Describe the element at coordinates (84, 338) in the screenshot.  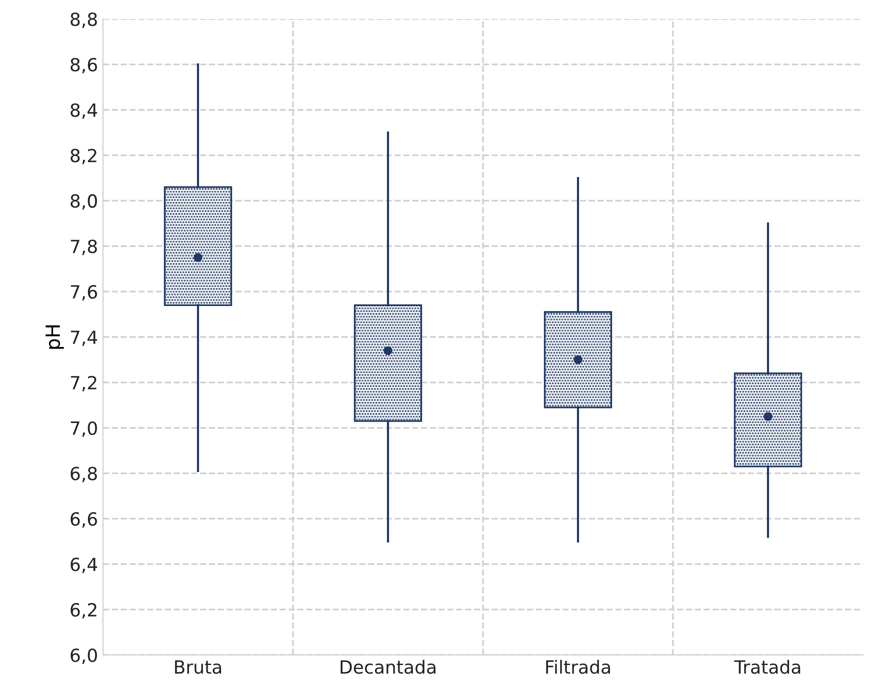
I see `y-tick-label: 7,4` at that location.